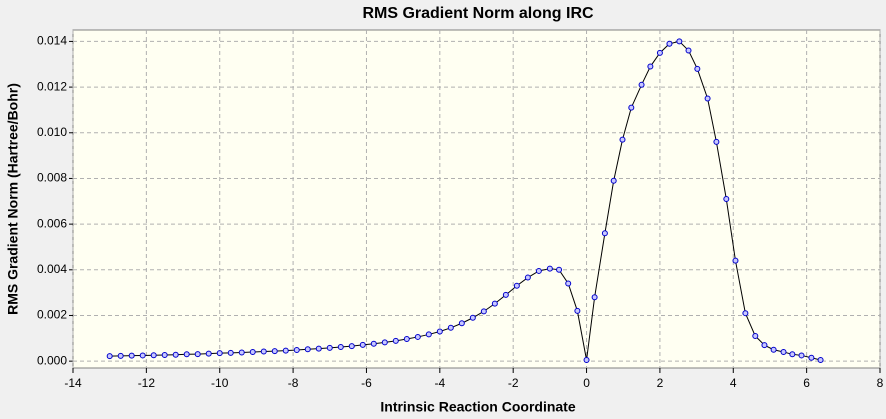 This screenshot has width=886, height=419. What do you see at coordinates (880, 383) in the screenshot?
I see `x-tick-label: 8` at bounding box center [880, 383].